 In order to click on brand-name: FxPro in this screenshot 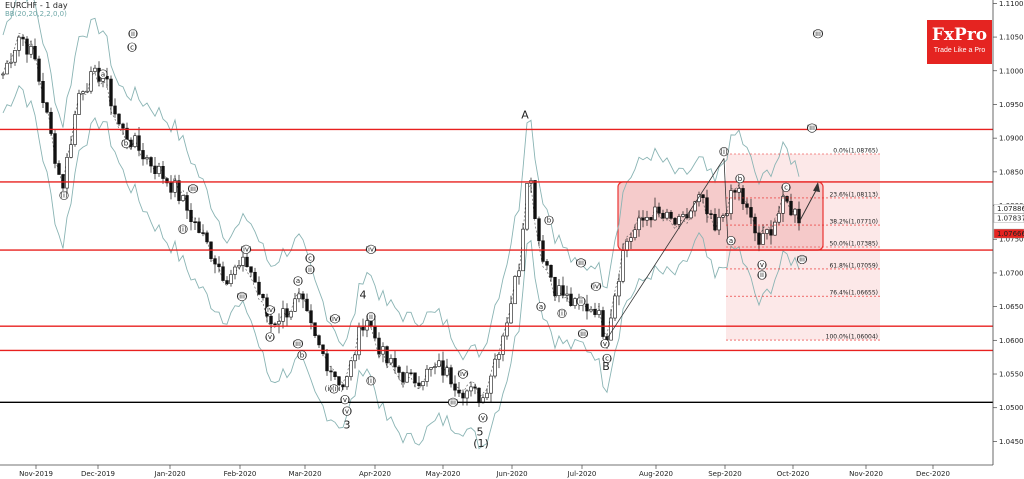, I will do `click(959, 35)`.